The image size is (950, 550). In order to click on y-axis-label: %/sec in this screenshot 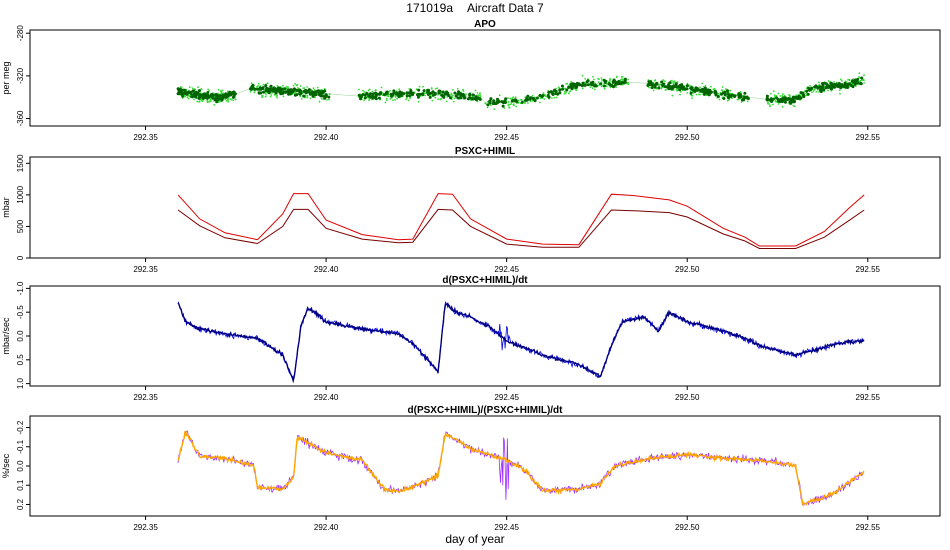, I will do `click(6, 465)`.